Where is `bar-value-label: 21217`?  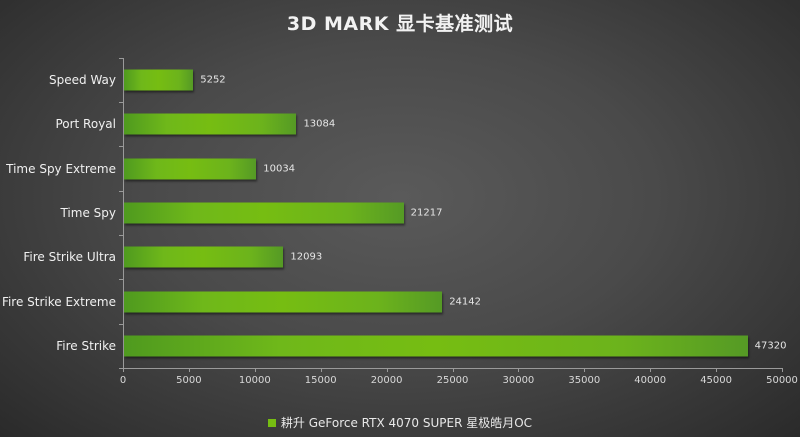 bar-value-label: 21217 is located at coordinates (426, 213).